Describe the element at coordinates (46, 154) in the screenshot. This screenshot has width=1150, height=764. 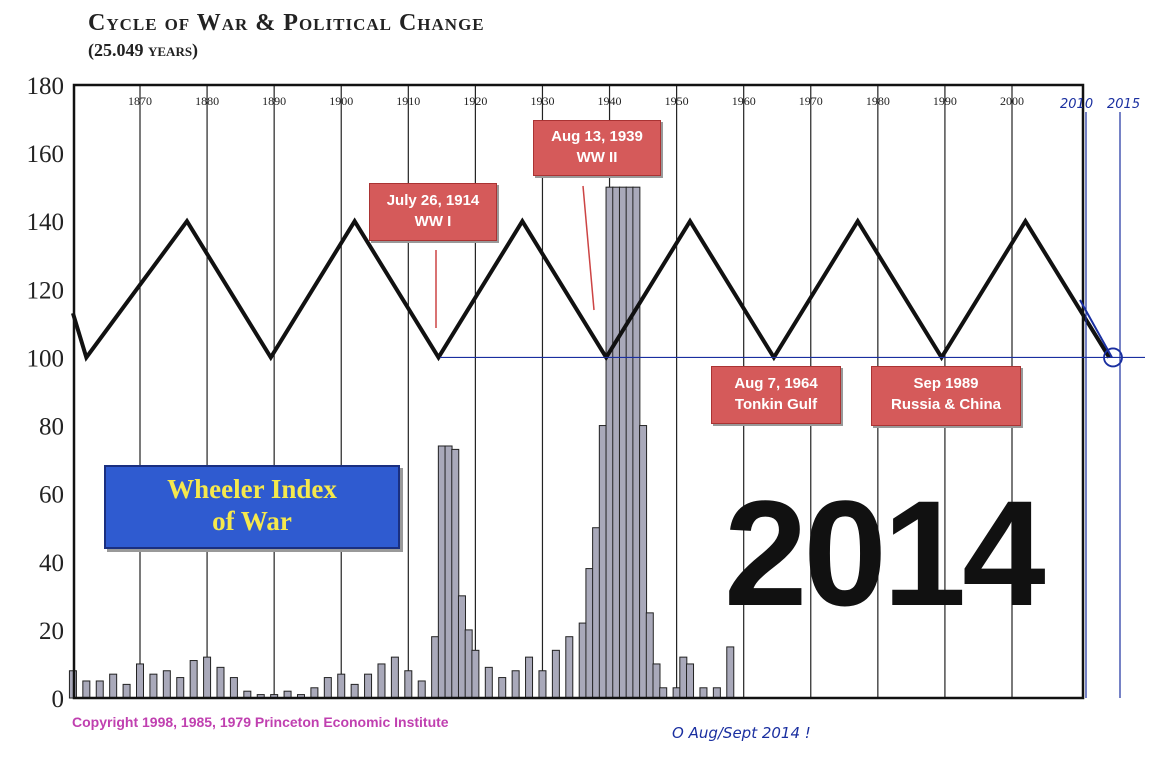
I see `y-tick-label: 160` at that location.